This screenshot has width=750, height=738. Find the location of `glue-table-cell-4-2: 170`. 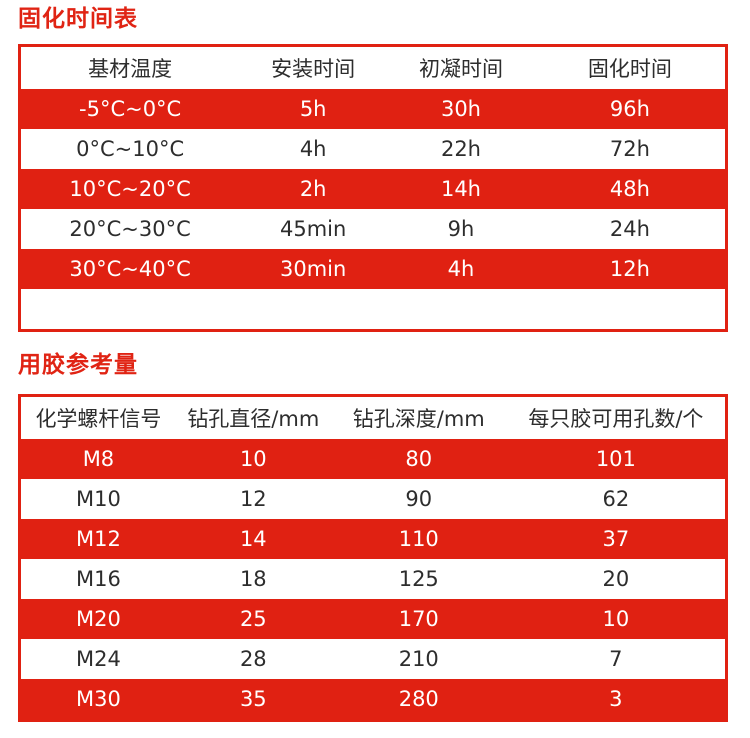

glue-table-cell-4-2: 170 is located at coordinates (418, 619).